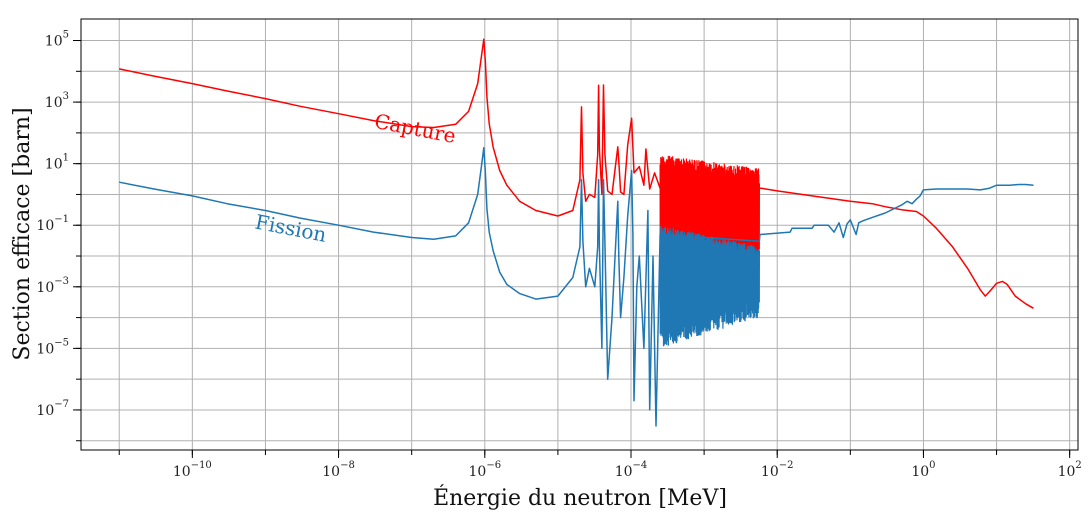 The height and width of the screenshot is (518, 1088). What do you see at coordinates (580, 497) in the screenshot?
I see `x-axis-label: Énergie du neutron [MeV]` at bounding box center [580, 497].